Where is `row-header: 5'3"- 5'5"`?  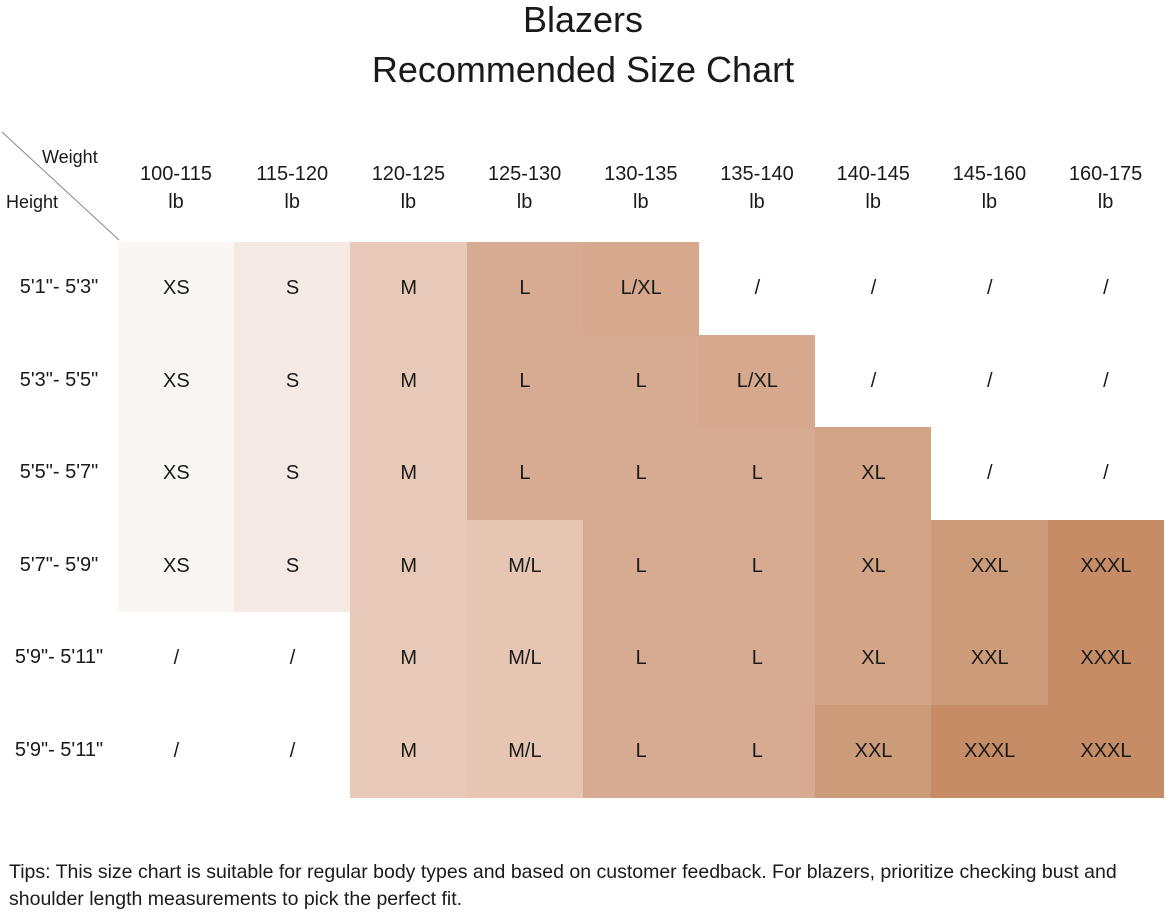
row-header: 5'3"- 5'5" is located at coordinates (59, 379).